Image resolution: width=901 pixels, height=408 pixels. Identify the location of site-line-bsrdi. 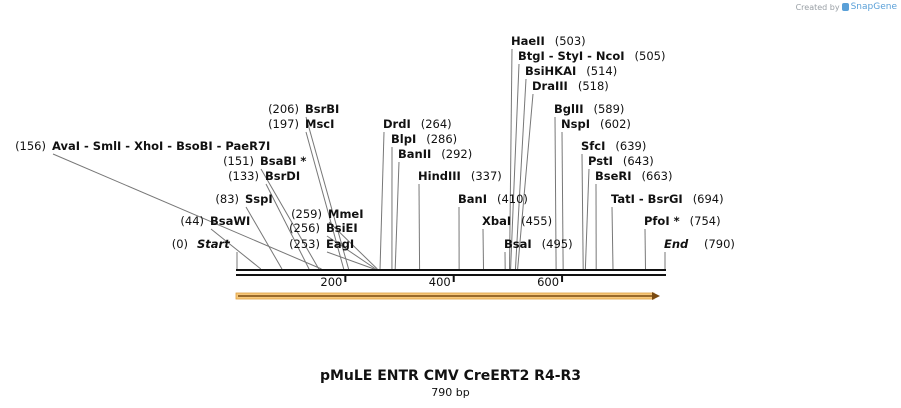
(287, 226).